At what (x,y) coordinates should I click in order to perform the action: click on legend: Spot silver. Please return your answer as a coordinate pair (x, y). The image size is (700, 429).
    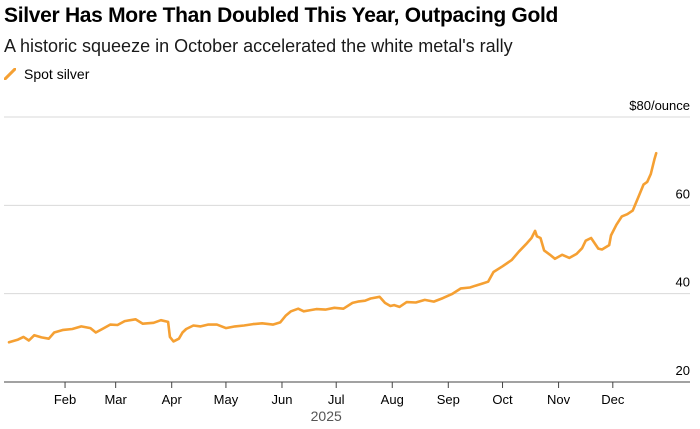
    Looking at the image, I should click on (46, 74).